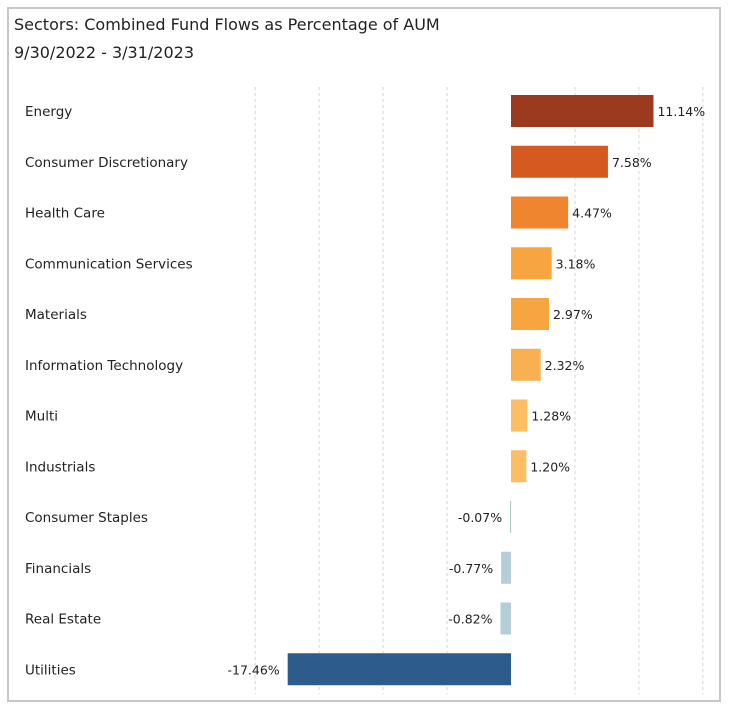 The image size is (731, 708). I want to click on category-label: Information Technology, so click(104, 366).